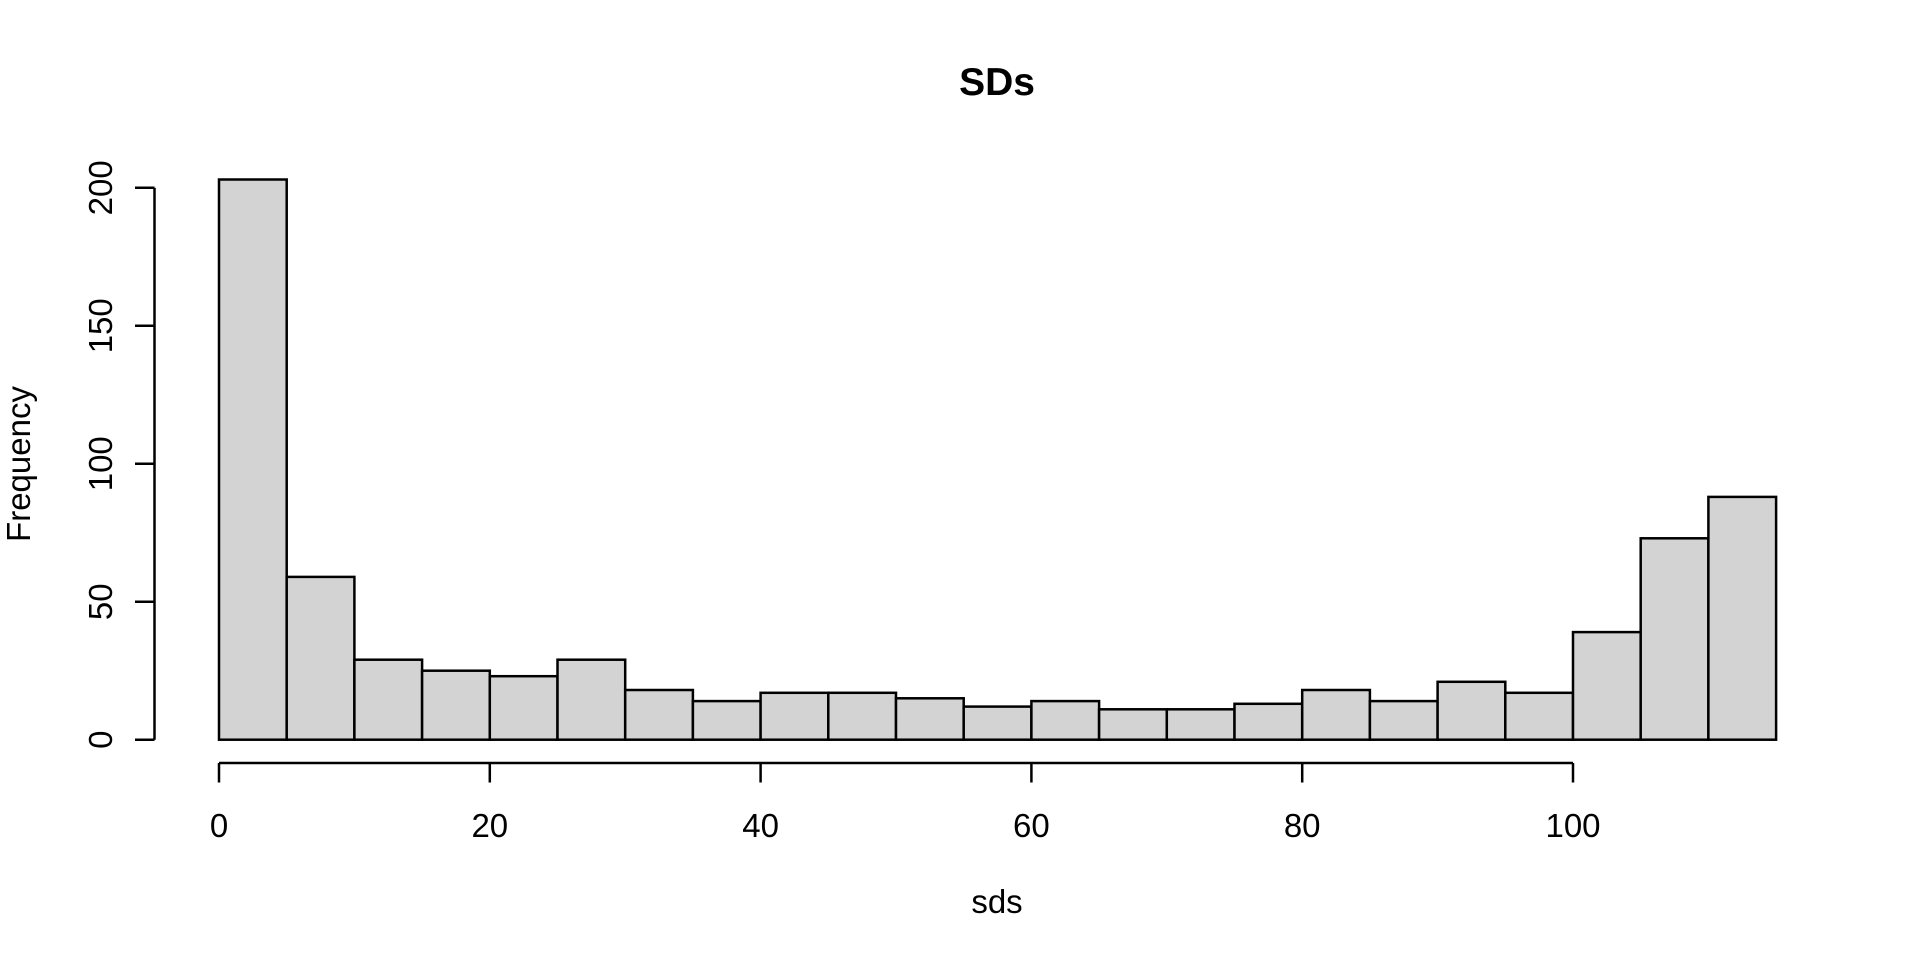 This screenshot has width=1920, height=960. Describe the element at coordinates (100, 740) in the screenshot. I see `y-tick-label: 0` at that location.